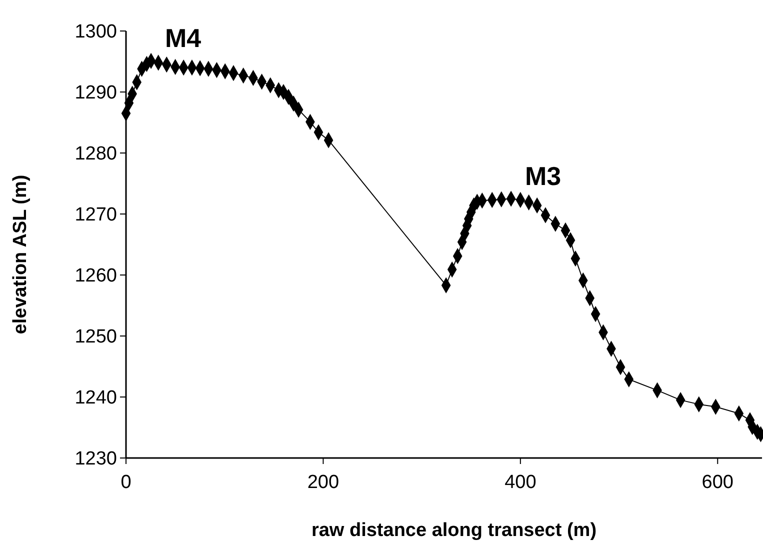 This screenshot has height=544, width=763. I want to click on y-tick-label: 1250, so click(95, 337).